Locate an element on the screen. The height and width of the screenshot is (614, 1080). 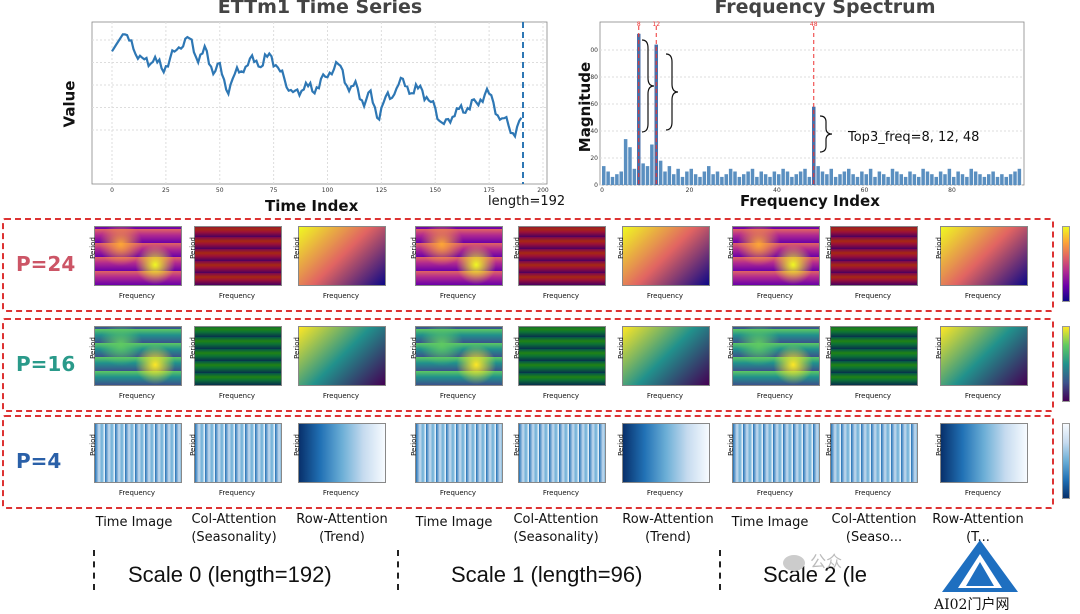
wechat-text: 公众 is located at coordinates (826, 561).